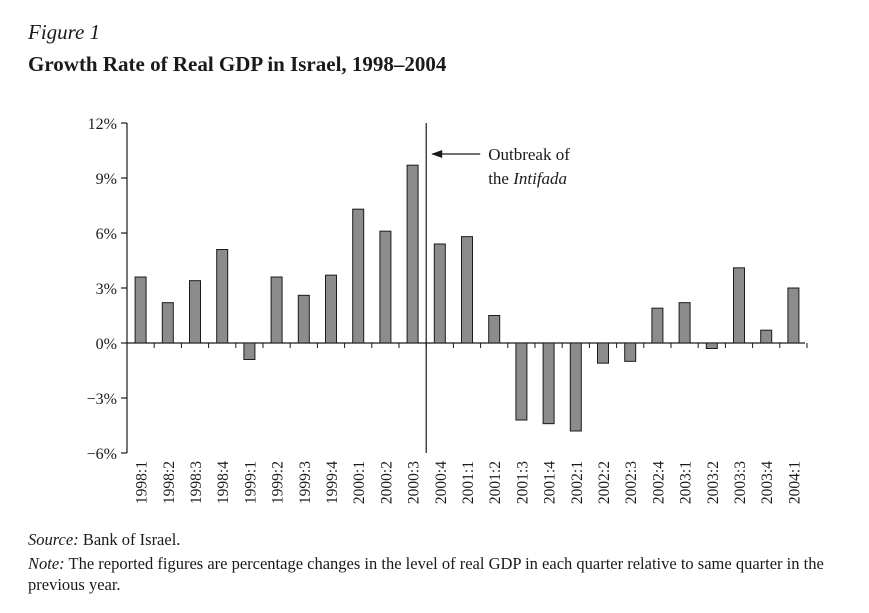 The width and height of the screenshot is (869, 613). I want to click on x-tick-label: 2003:2, so click(713, 482).